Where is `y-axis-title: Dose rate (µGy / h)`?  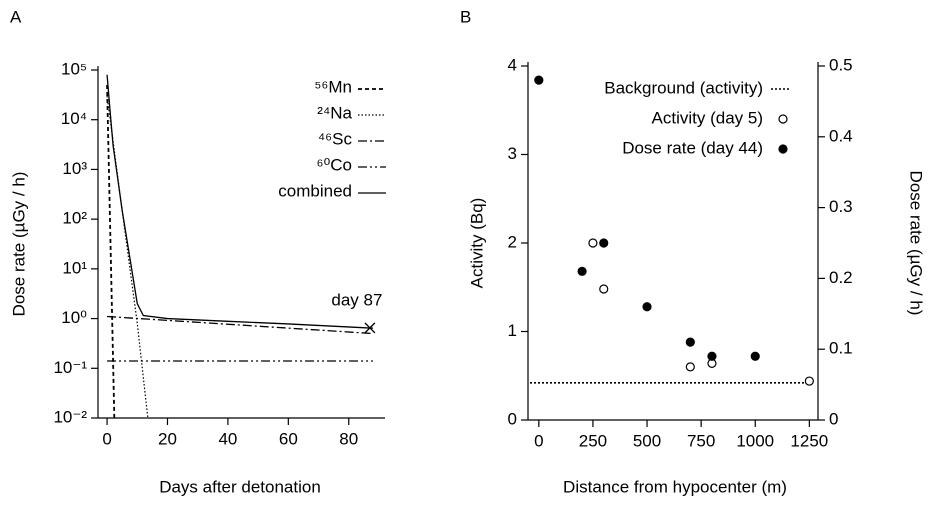
y-axis-title: Dose rate (µGy / h) is located at coordinates (18, 244).